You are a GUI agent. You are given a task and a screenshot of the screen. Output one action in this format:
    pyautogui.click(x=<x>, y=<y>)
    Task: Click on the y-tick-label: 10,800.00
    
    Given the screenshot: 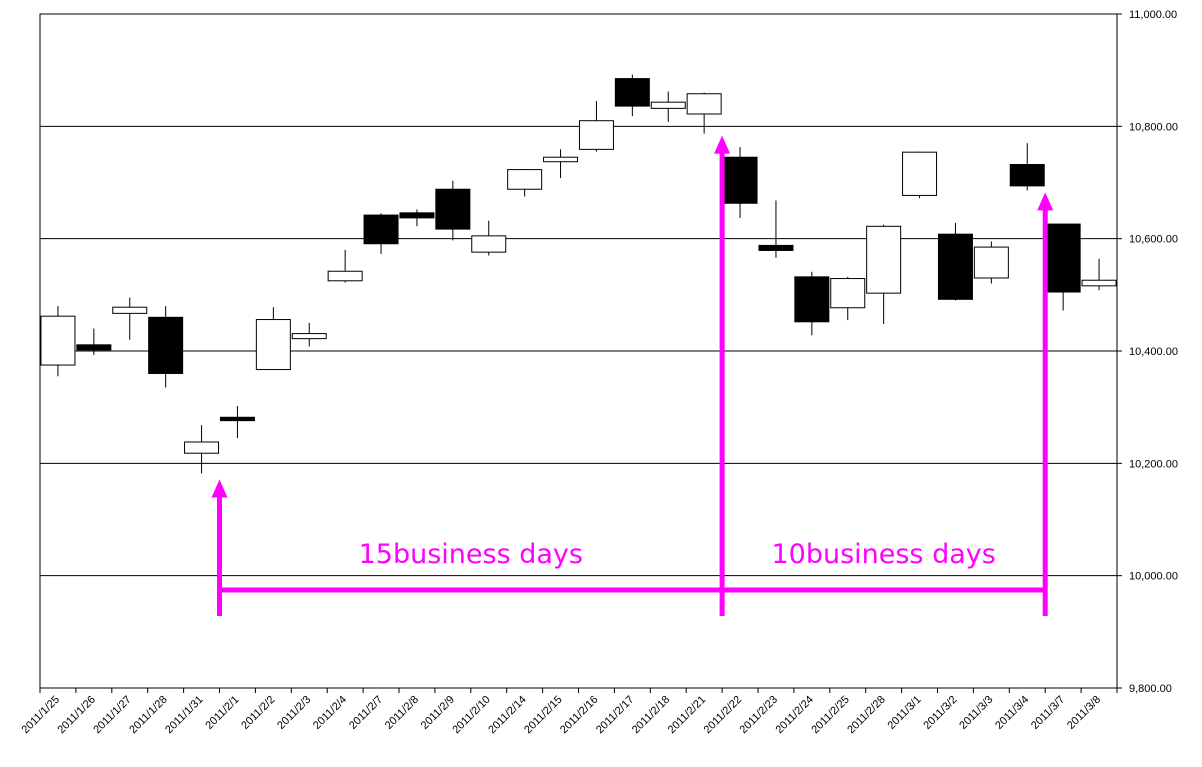 What is the action you would take?
    pyautogui.click(x=1153, y=127)
    